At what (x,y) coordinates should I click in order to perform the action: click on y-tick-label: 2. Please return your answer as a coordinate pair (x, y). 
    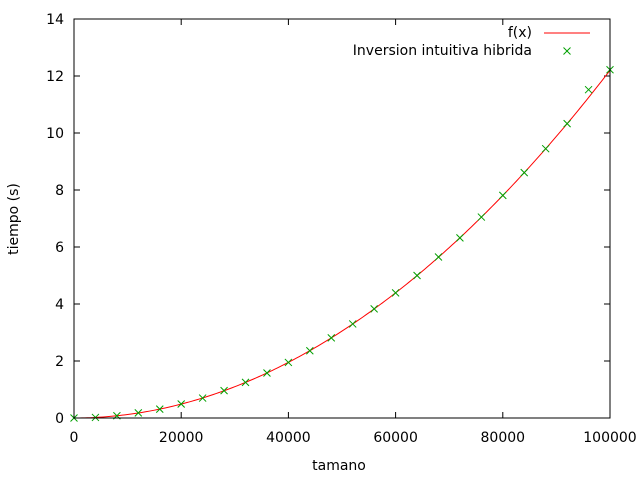
    Looking at the image, I should click on (59, 362).